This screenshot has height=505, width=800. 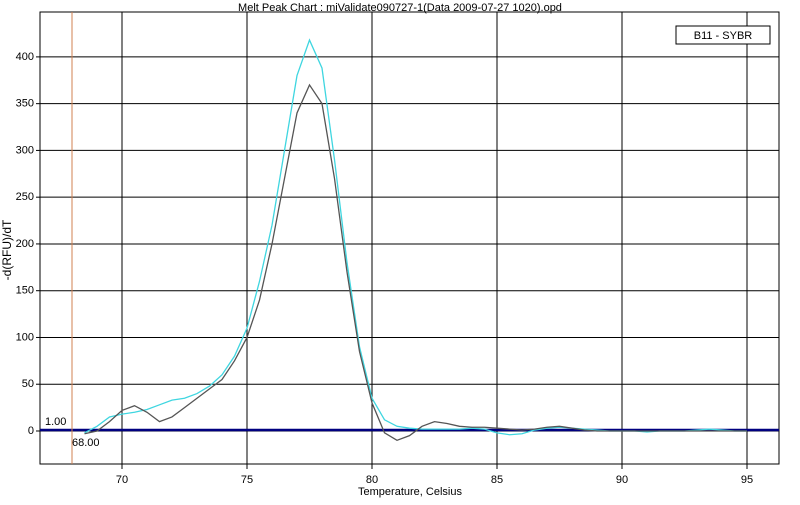 What do you see at coordinates (372, 480) in the screenshot?
I see `x-tick-label: 80` at bounding box center [372, 480].